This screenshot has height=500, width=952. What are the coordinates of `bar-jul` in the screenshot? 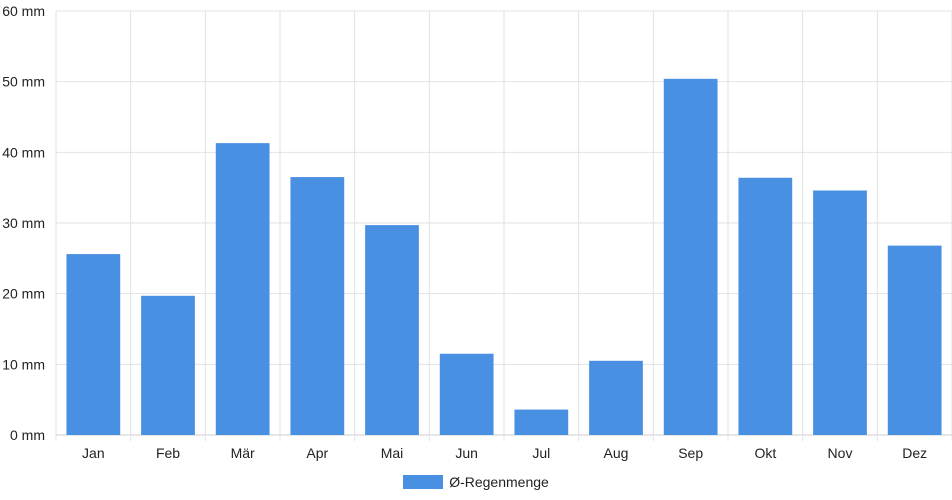 It's located at (541, 422).